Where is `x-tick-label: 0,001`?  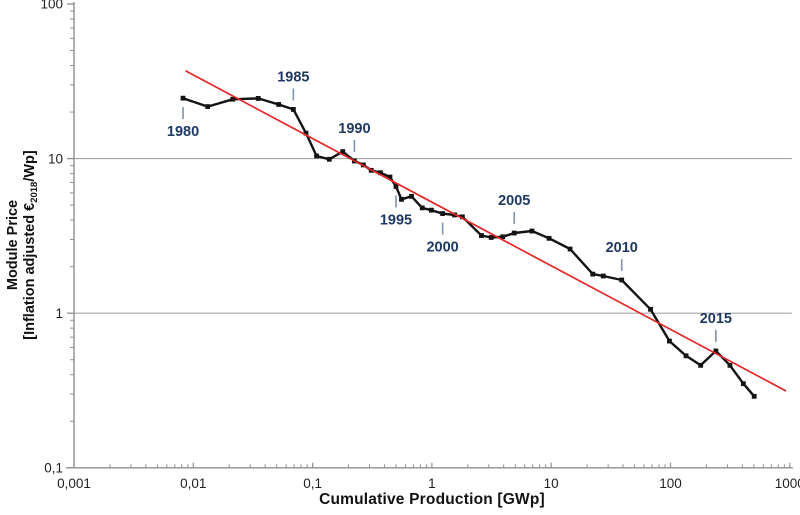 x-tick-label: 0,001 is located at coordinates (74, 483).